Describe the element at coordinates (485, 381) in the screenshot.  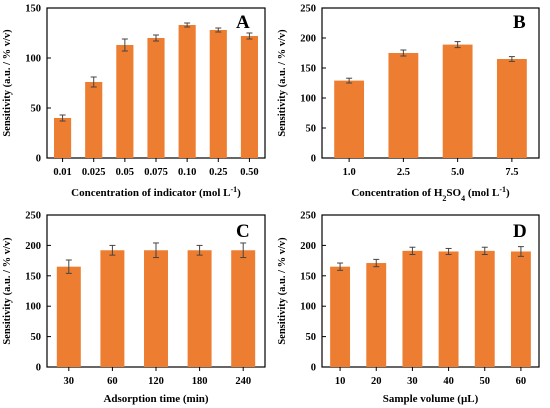
I see `x-tick-label: 50` at that location.